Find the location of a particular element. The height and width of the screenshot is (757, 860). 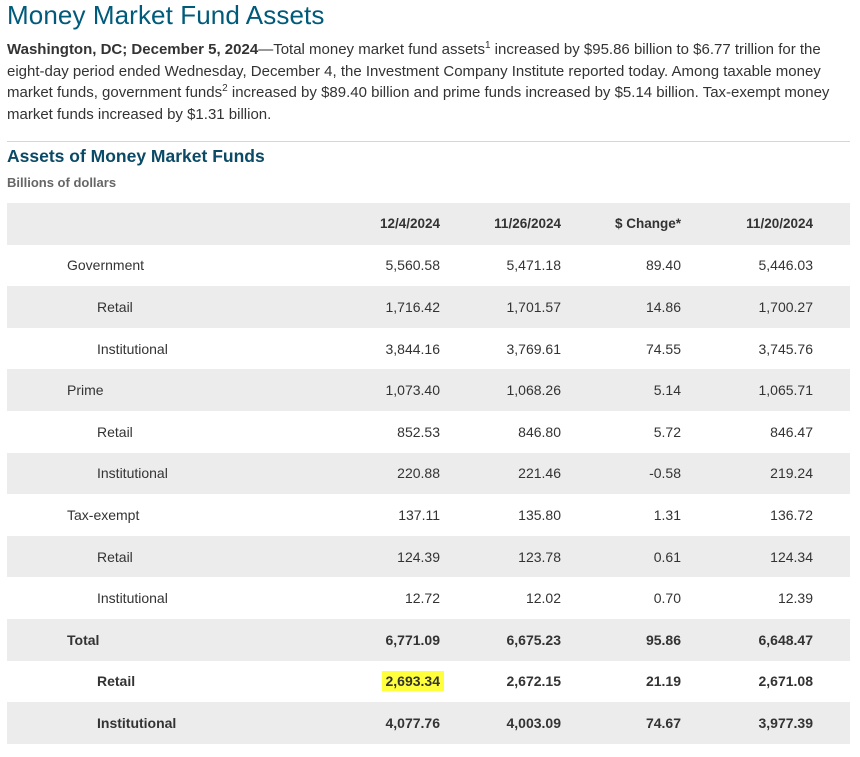

cell-value: 4,077.76 is located at coordinates (413, 722).